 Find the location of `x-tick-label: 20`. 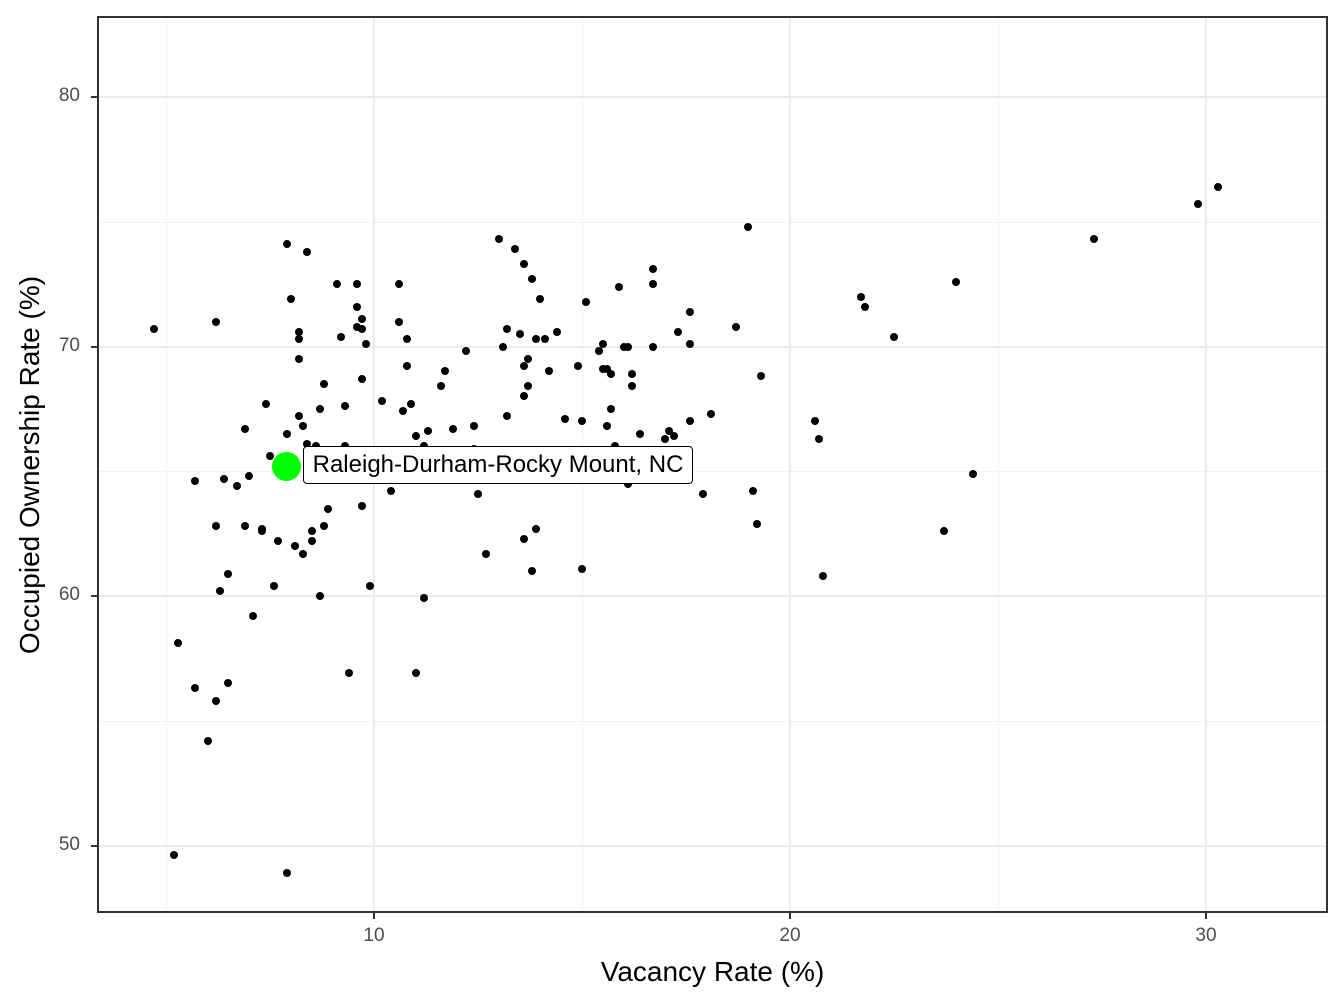

x-tick-label: 20 is located at coordinates (790, 935).